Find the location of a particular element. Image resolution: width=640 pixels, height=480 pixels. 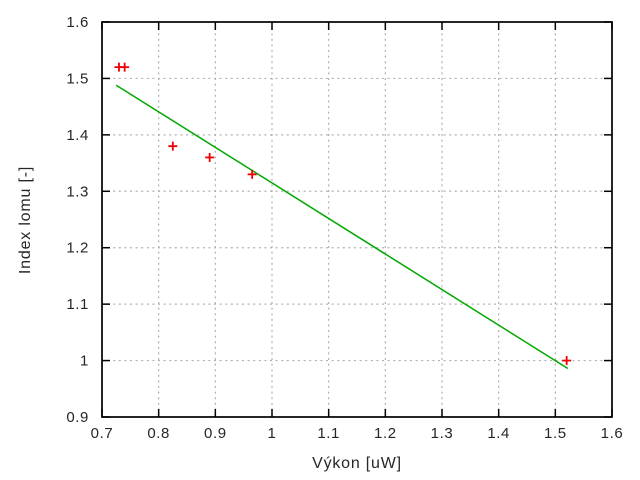

x-tick-label: 0.9 is located at coordinates (215, 433).